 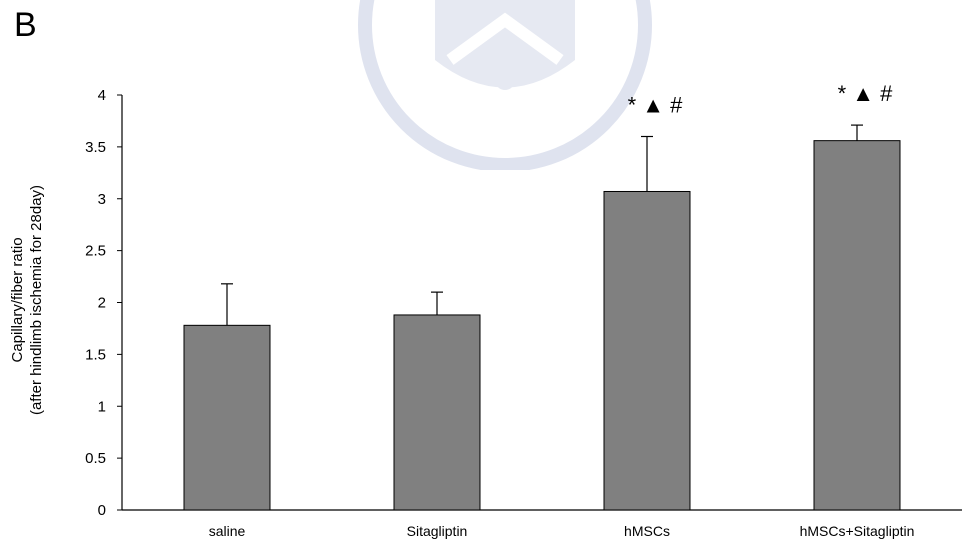 I want to click on y-tick-label: 0.5, so click(x=95, y=458).